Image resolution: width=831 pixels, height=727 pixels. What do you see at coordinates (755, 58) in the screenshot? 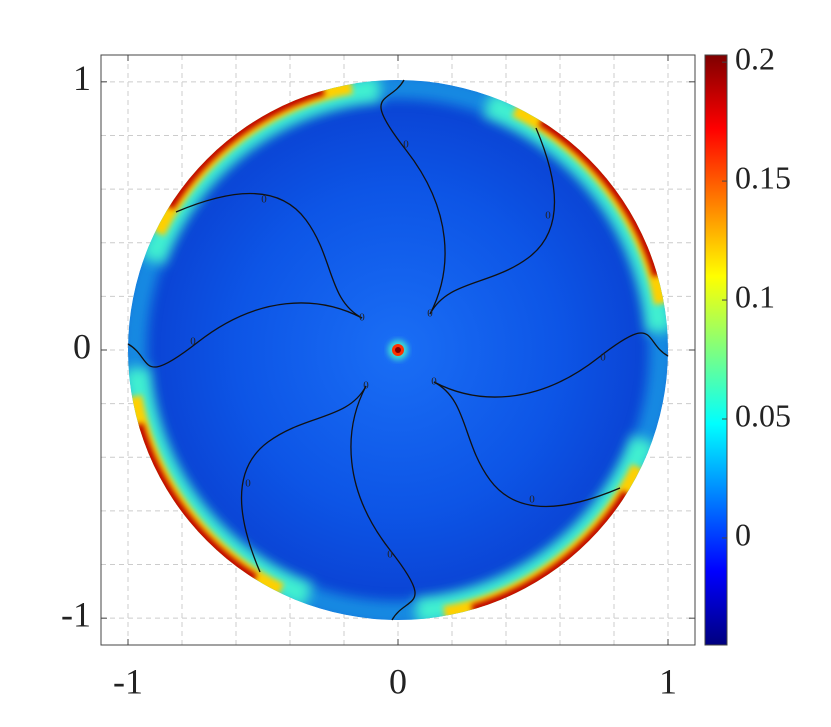
I see `colorbar-tick-label: 0.2` at bounding box center [755, 58].